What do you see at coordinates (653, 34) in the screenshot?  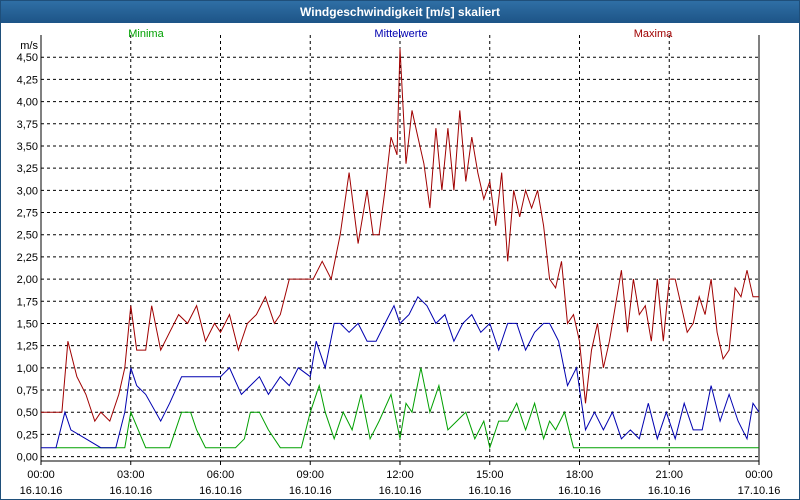 I see `legend-maxima: Maxima` at bounding box center [653, 34].